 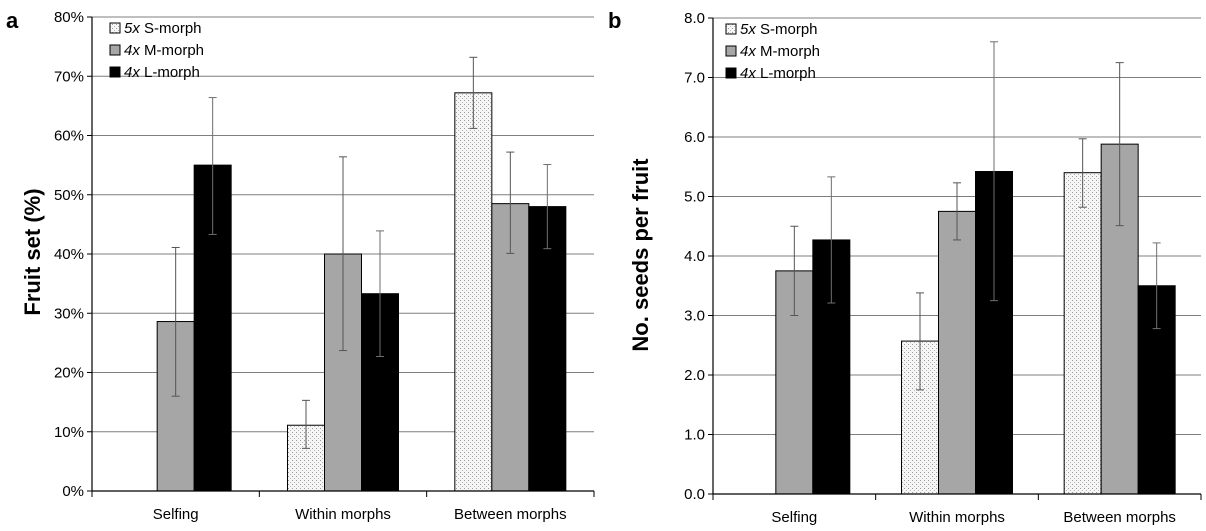 What do you see at coordinates (547, 349) in the screenshot?
I see `bar-a-4x-l-morph-between-morphs` at bounding box center [547, 349].